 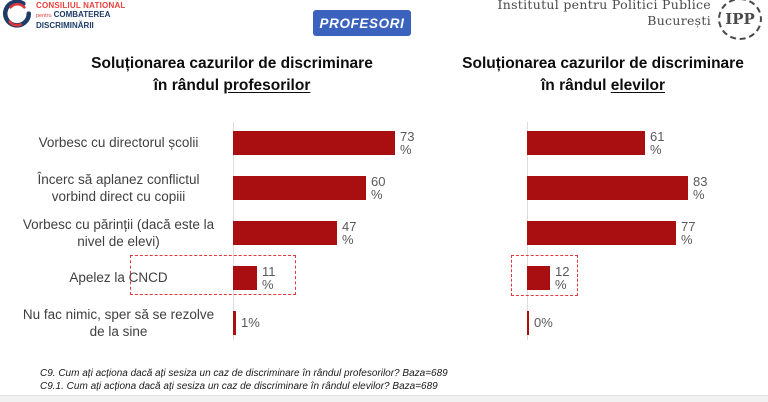 What do you see at coordinates (285, 232) in the screenshot?
I see `bar-profesori-parintii` at bounding box center [285, 232].